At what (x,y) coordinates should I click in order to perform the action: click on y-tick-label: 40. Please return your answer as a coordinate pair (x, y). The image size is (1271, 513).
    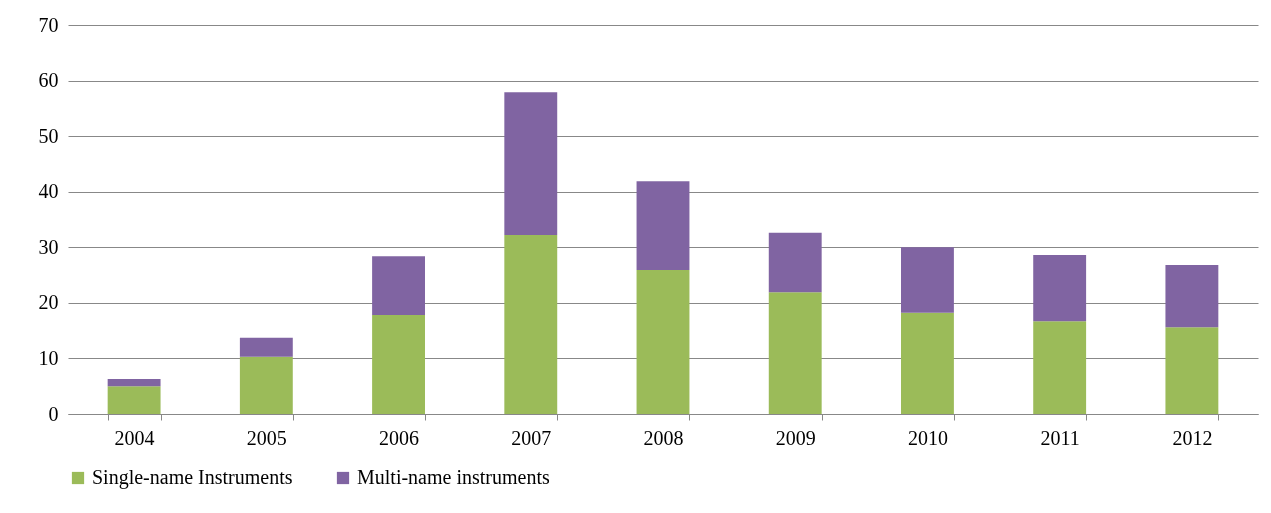
    Looking at the image, I should click on (48, 191).